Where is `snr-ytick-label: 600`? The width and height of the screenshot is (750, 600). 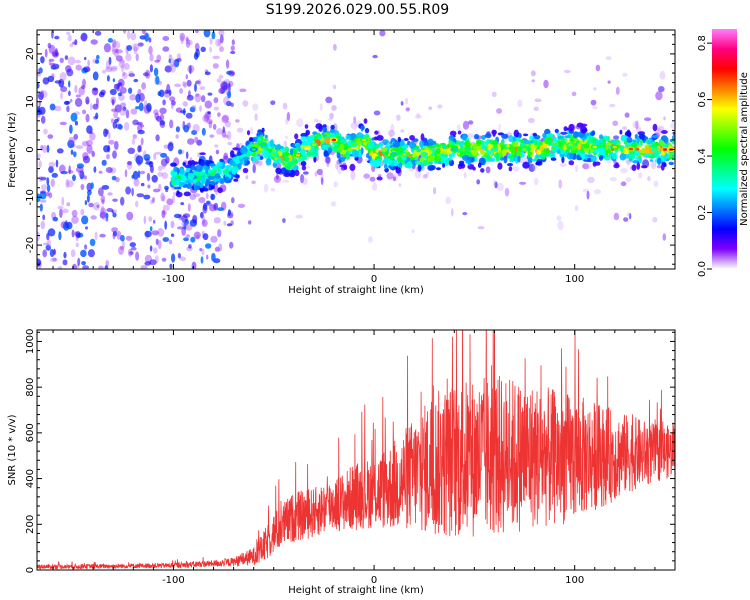 snr-ytick-label: 600 is located at coordinates (30, 432).